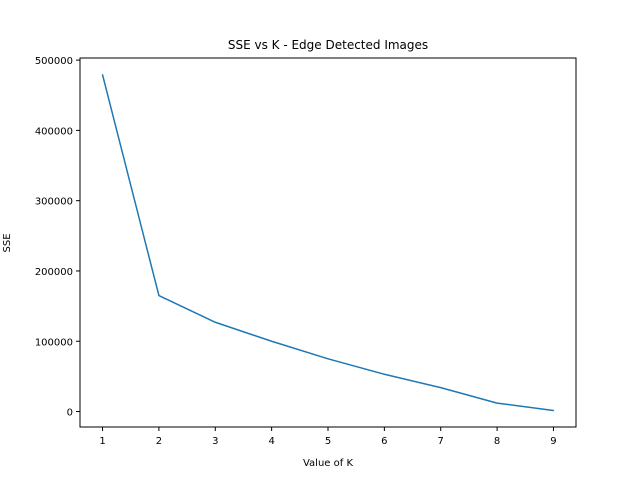  What do you see at coordinates (70, 413) in the screenshot?
I see `y-tick-label: 0` at bounding box center [70, 413].